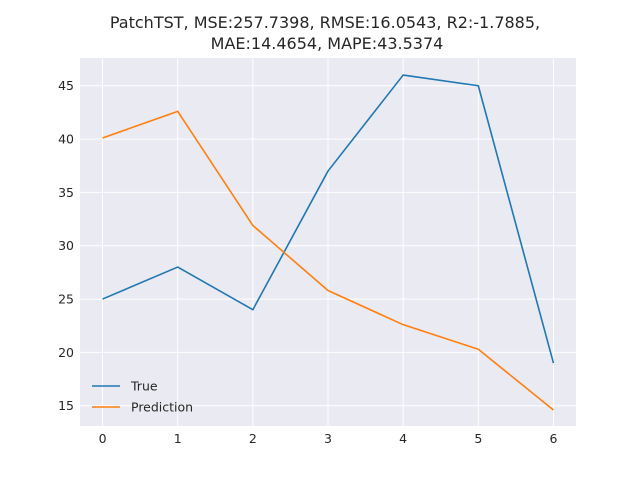 Image resolution: width=640 pixels, height=480 pixels. What do you see at coordinates (66, 405) in the screenshot?
I see `y-tick-label: 15` at bounding box center [66, 405].